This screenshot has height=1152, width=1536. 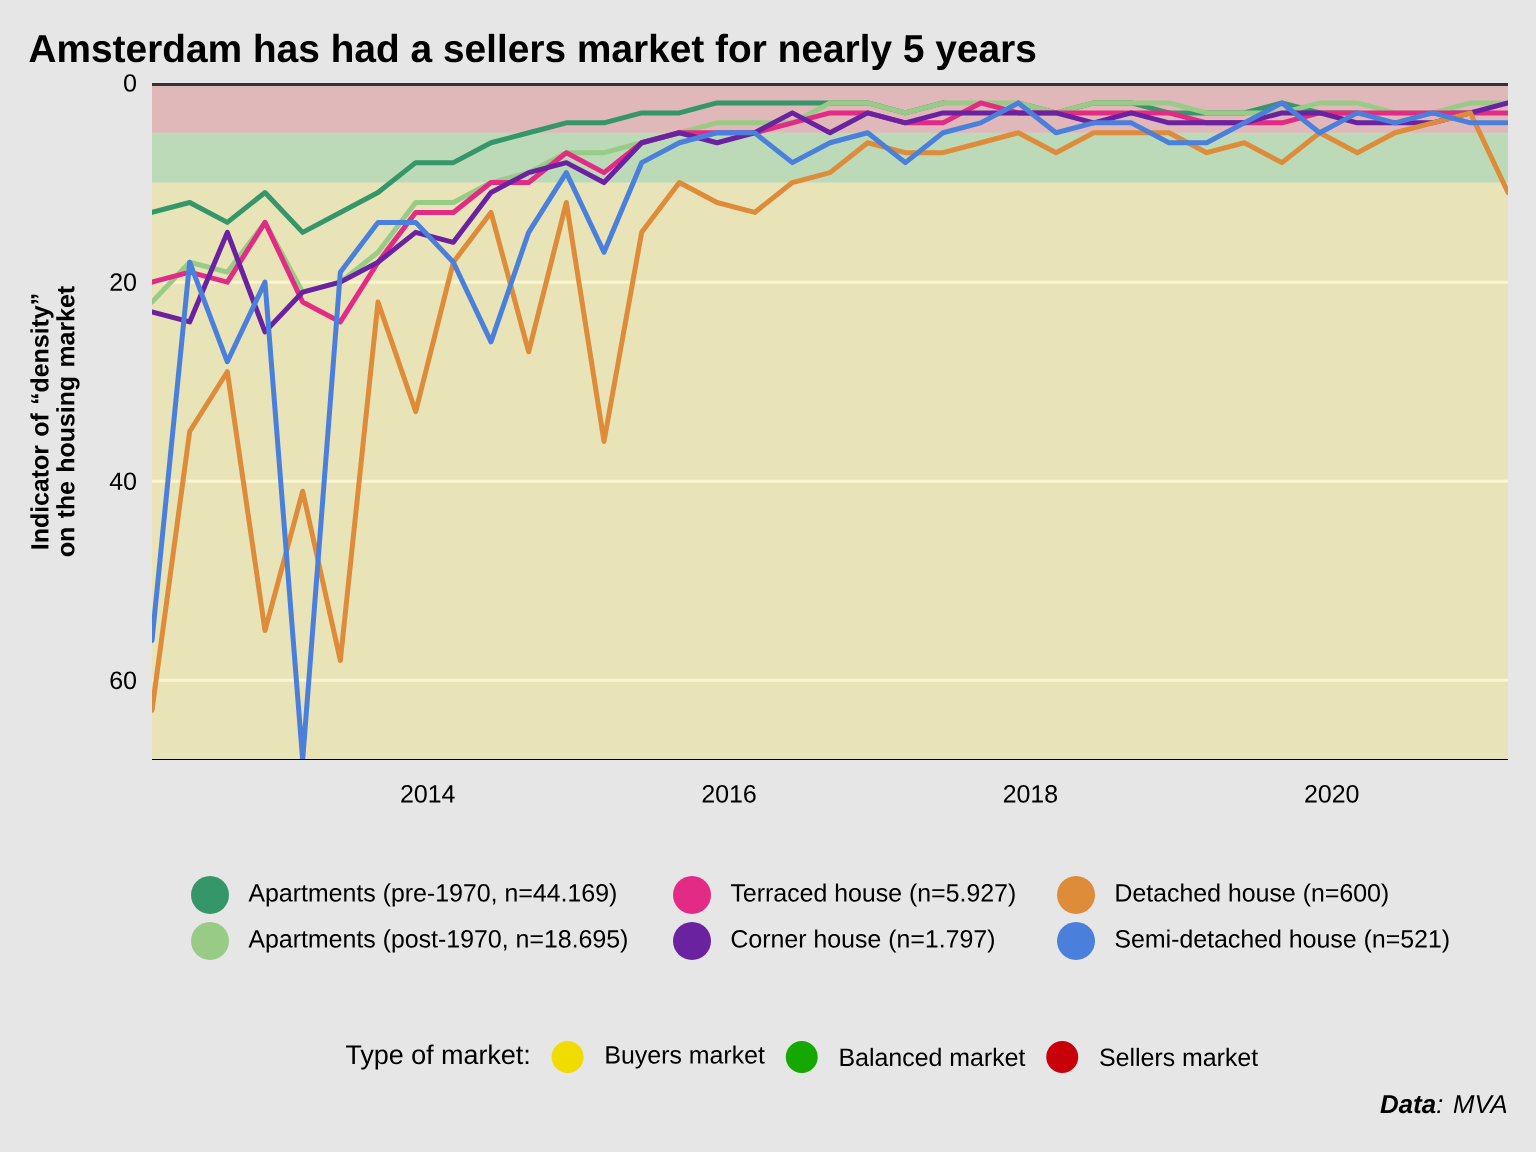 What do you see at coordinates (1030, 794) in the screenshot?
I see `x-tick-label: 2018` at bounding box center [1030, 794].